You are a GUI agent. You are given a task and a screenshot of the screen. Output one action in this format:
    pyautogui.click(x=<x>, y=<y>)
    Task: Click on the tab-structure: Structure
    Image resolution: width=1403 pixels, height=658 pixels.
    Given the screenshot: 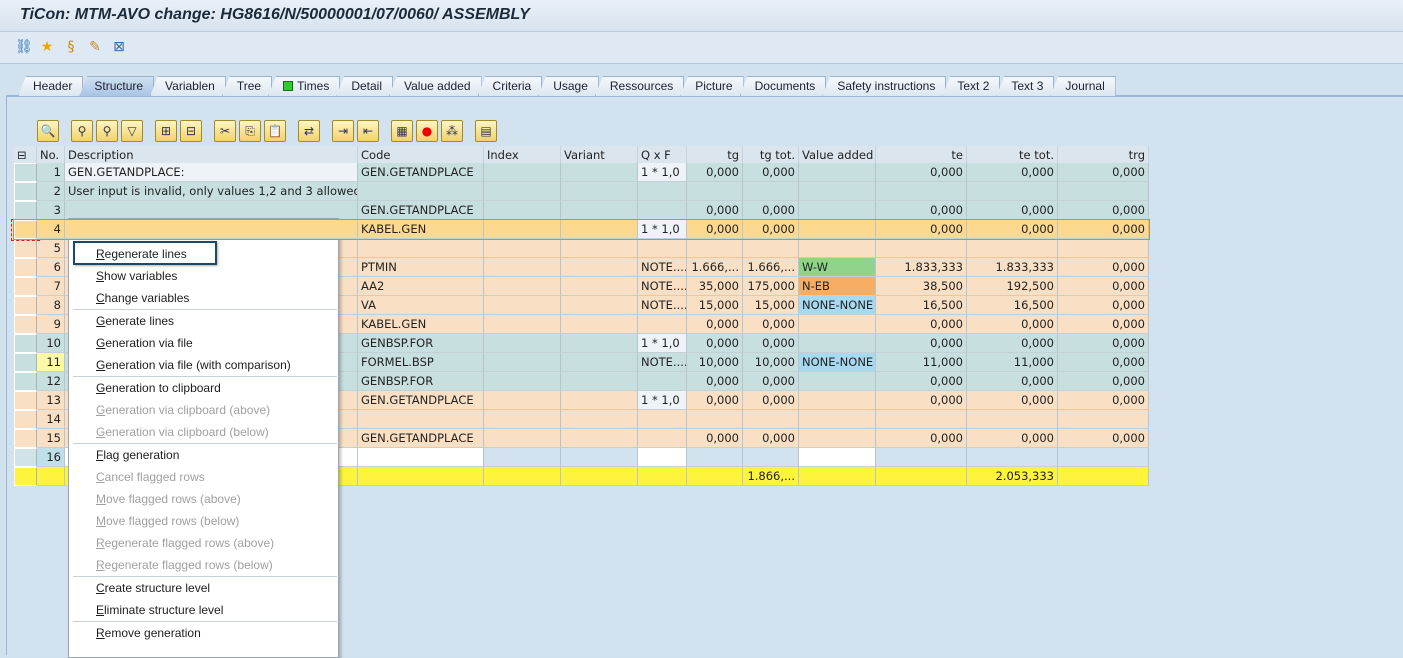 What is the action you would take?
    pyautogui.click(x=117, y=86)
    